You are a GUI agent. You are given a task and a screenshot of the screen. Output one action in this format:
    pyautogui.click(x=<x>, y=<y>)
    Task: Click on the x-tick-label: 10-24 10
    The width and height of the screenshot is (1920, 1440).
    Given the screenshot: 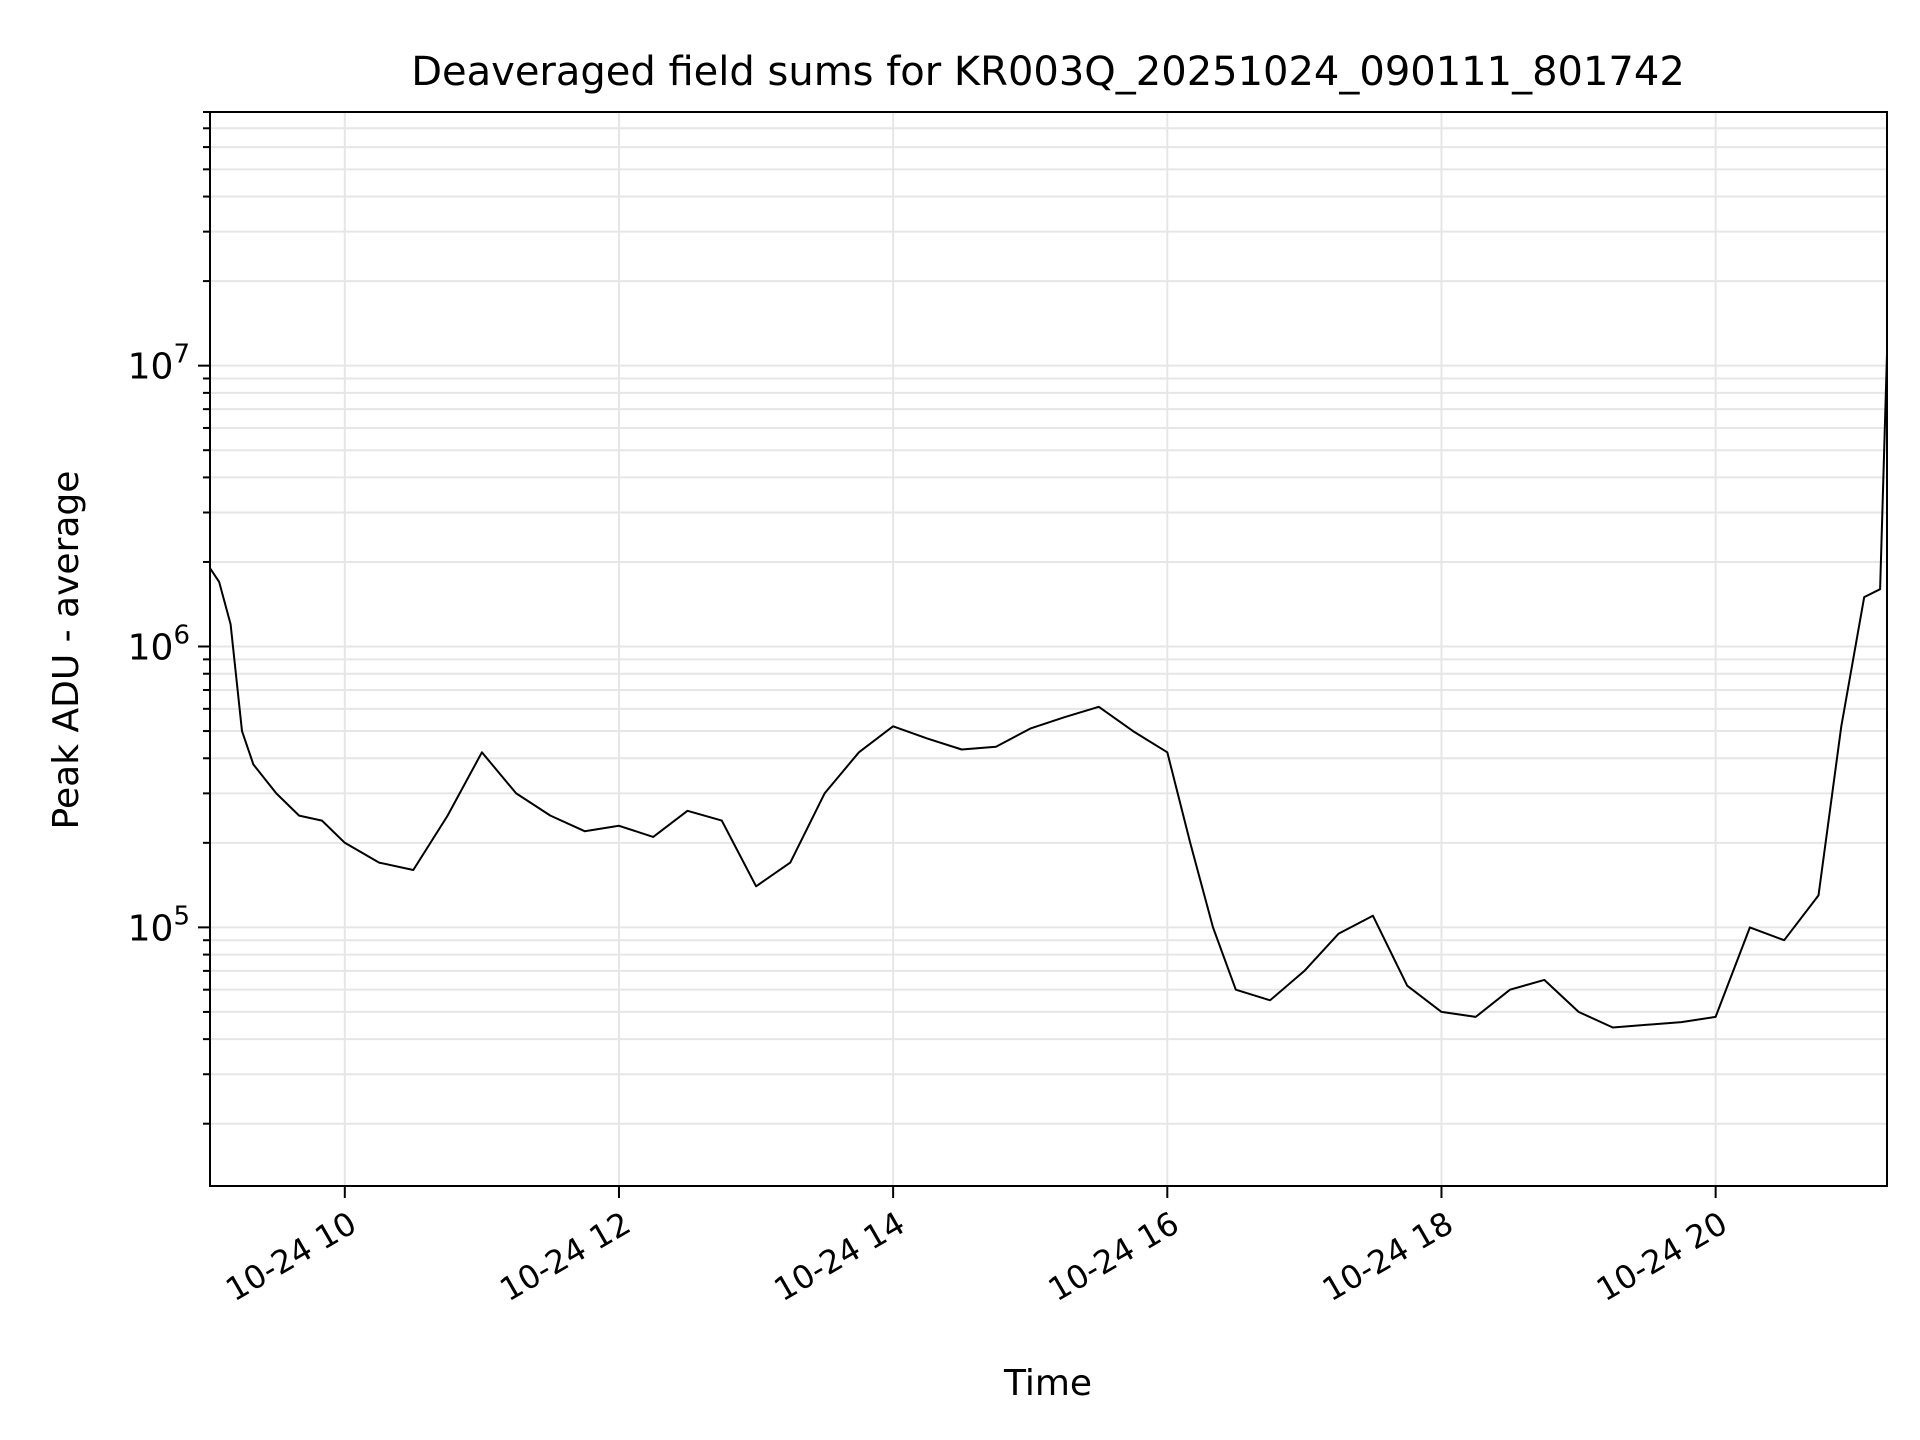 What is the action you would take?
    pyautogui.click(x=291, y=1256)
    